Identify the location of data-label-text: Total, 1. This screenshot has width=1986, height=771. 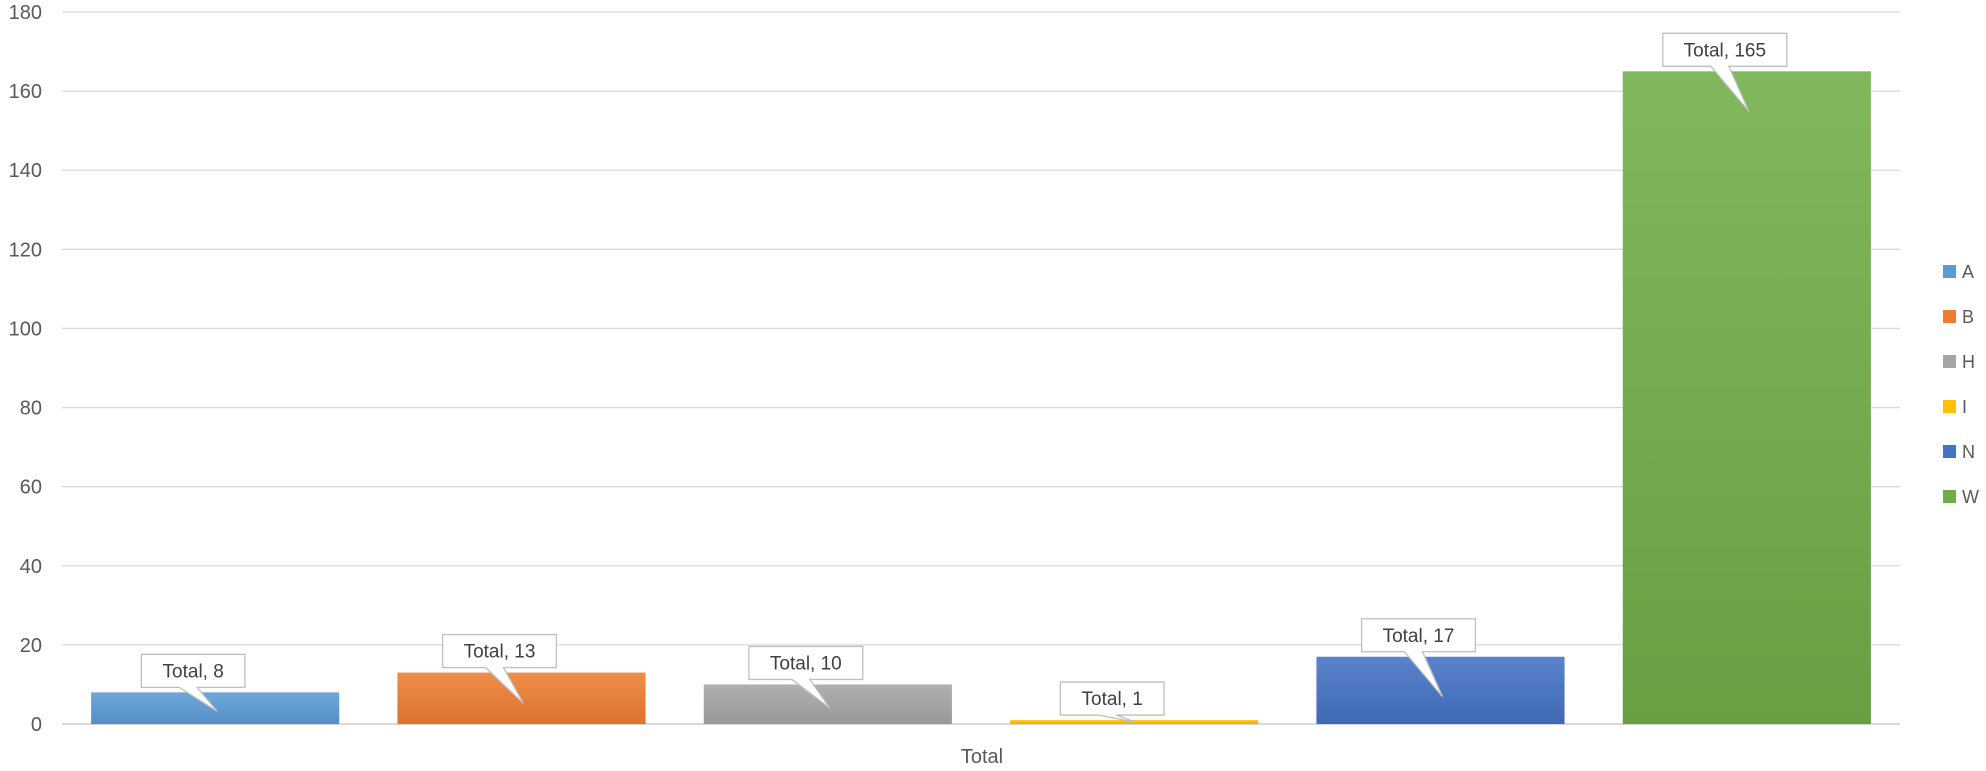
(1112, 699).